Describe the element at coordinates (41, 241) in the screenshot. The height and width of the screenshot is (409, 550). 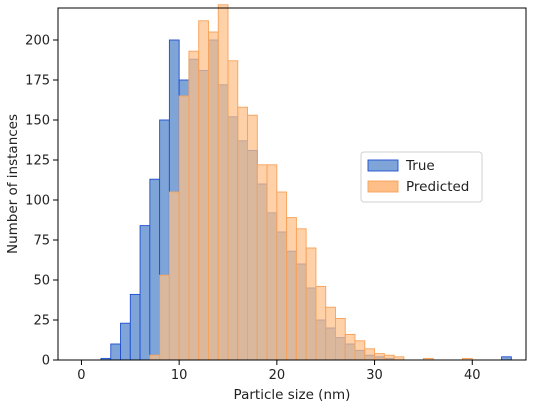
I see `y-tick-label: 75` at that location.